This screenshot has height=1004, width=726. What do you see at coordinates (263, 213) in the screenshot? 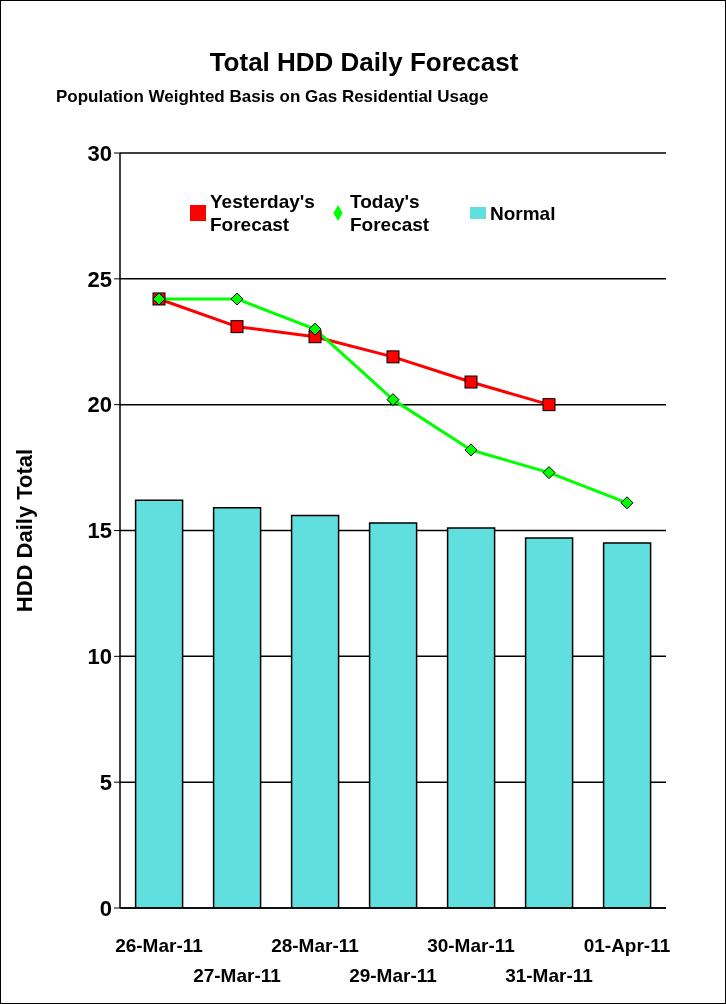
I see `legend-label: Yesterday's Forecast` at bounding box center [263, 213].